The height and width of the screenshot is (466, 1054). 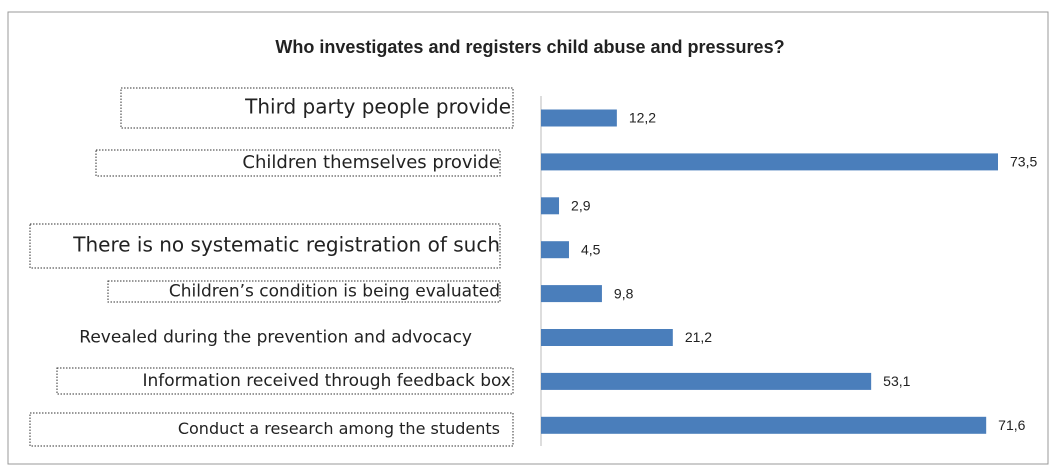 What do you see at coordinates (581, 206) in the screenshot?
I see `value-label: 2,9` at bounding box center [581, 206].